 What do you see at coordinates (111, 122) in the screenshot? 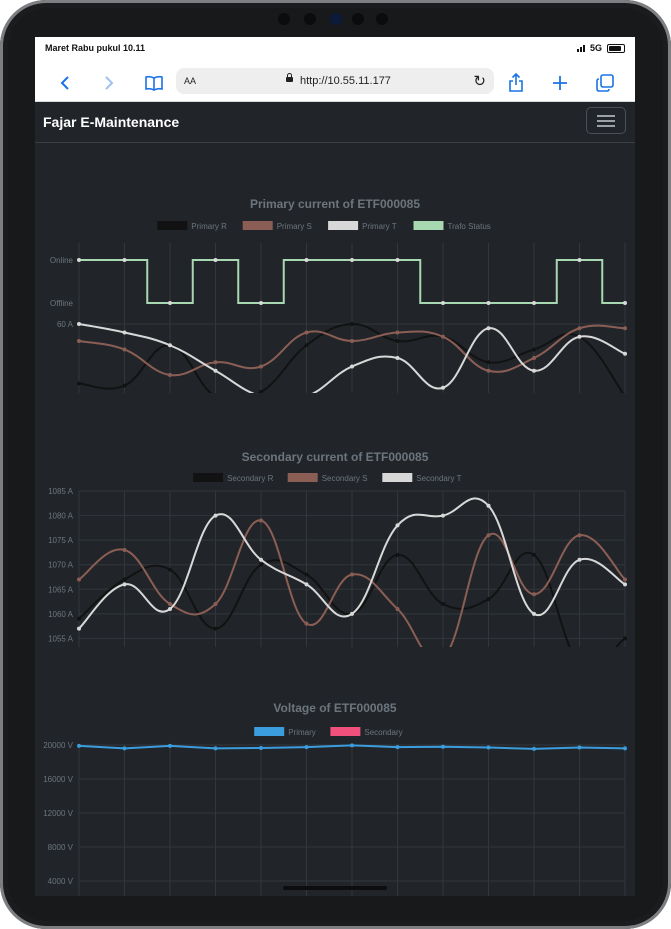
I see `brand-title: Fajar E-Maintenance` at bounding box center [111, 122].